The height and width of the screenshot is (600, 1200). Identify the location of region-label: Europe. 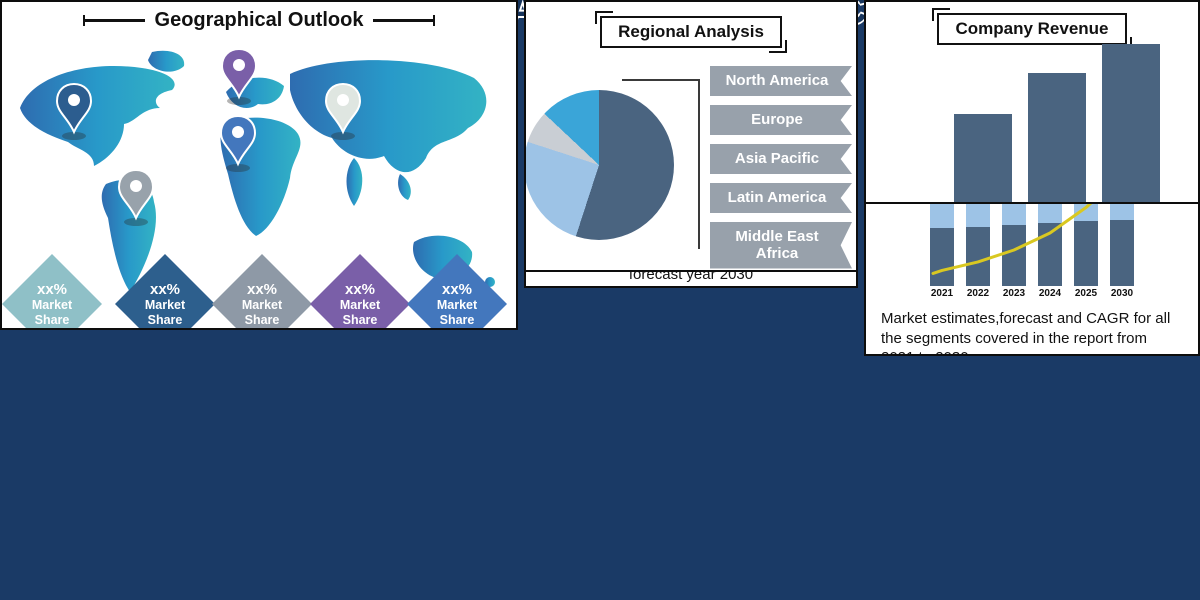
(777, 120).